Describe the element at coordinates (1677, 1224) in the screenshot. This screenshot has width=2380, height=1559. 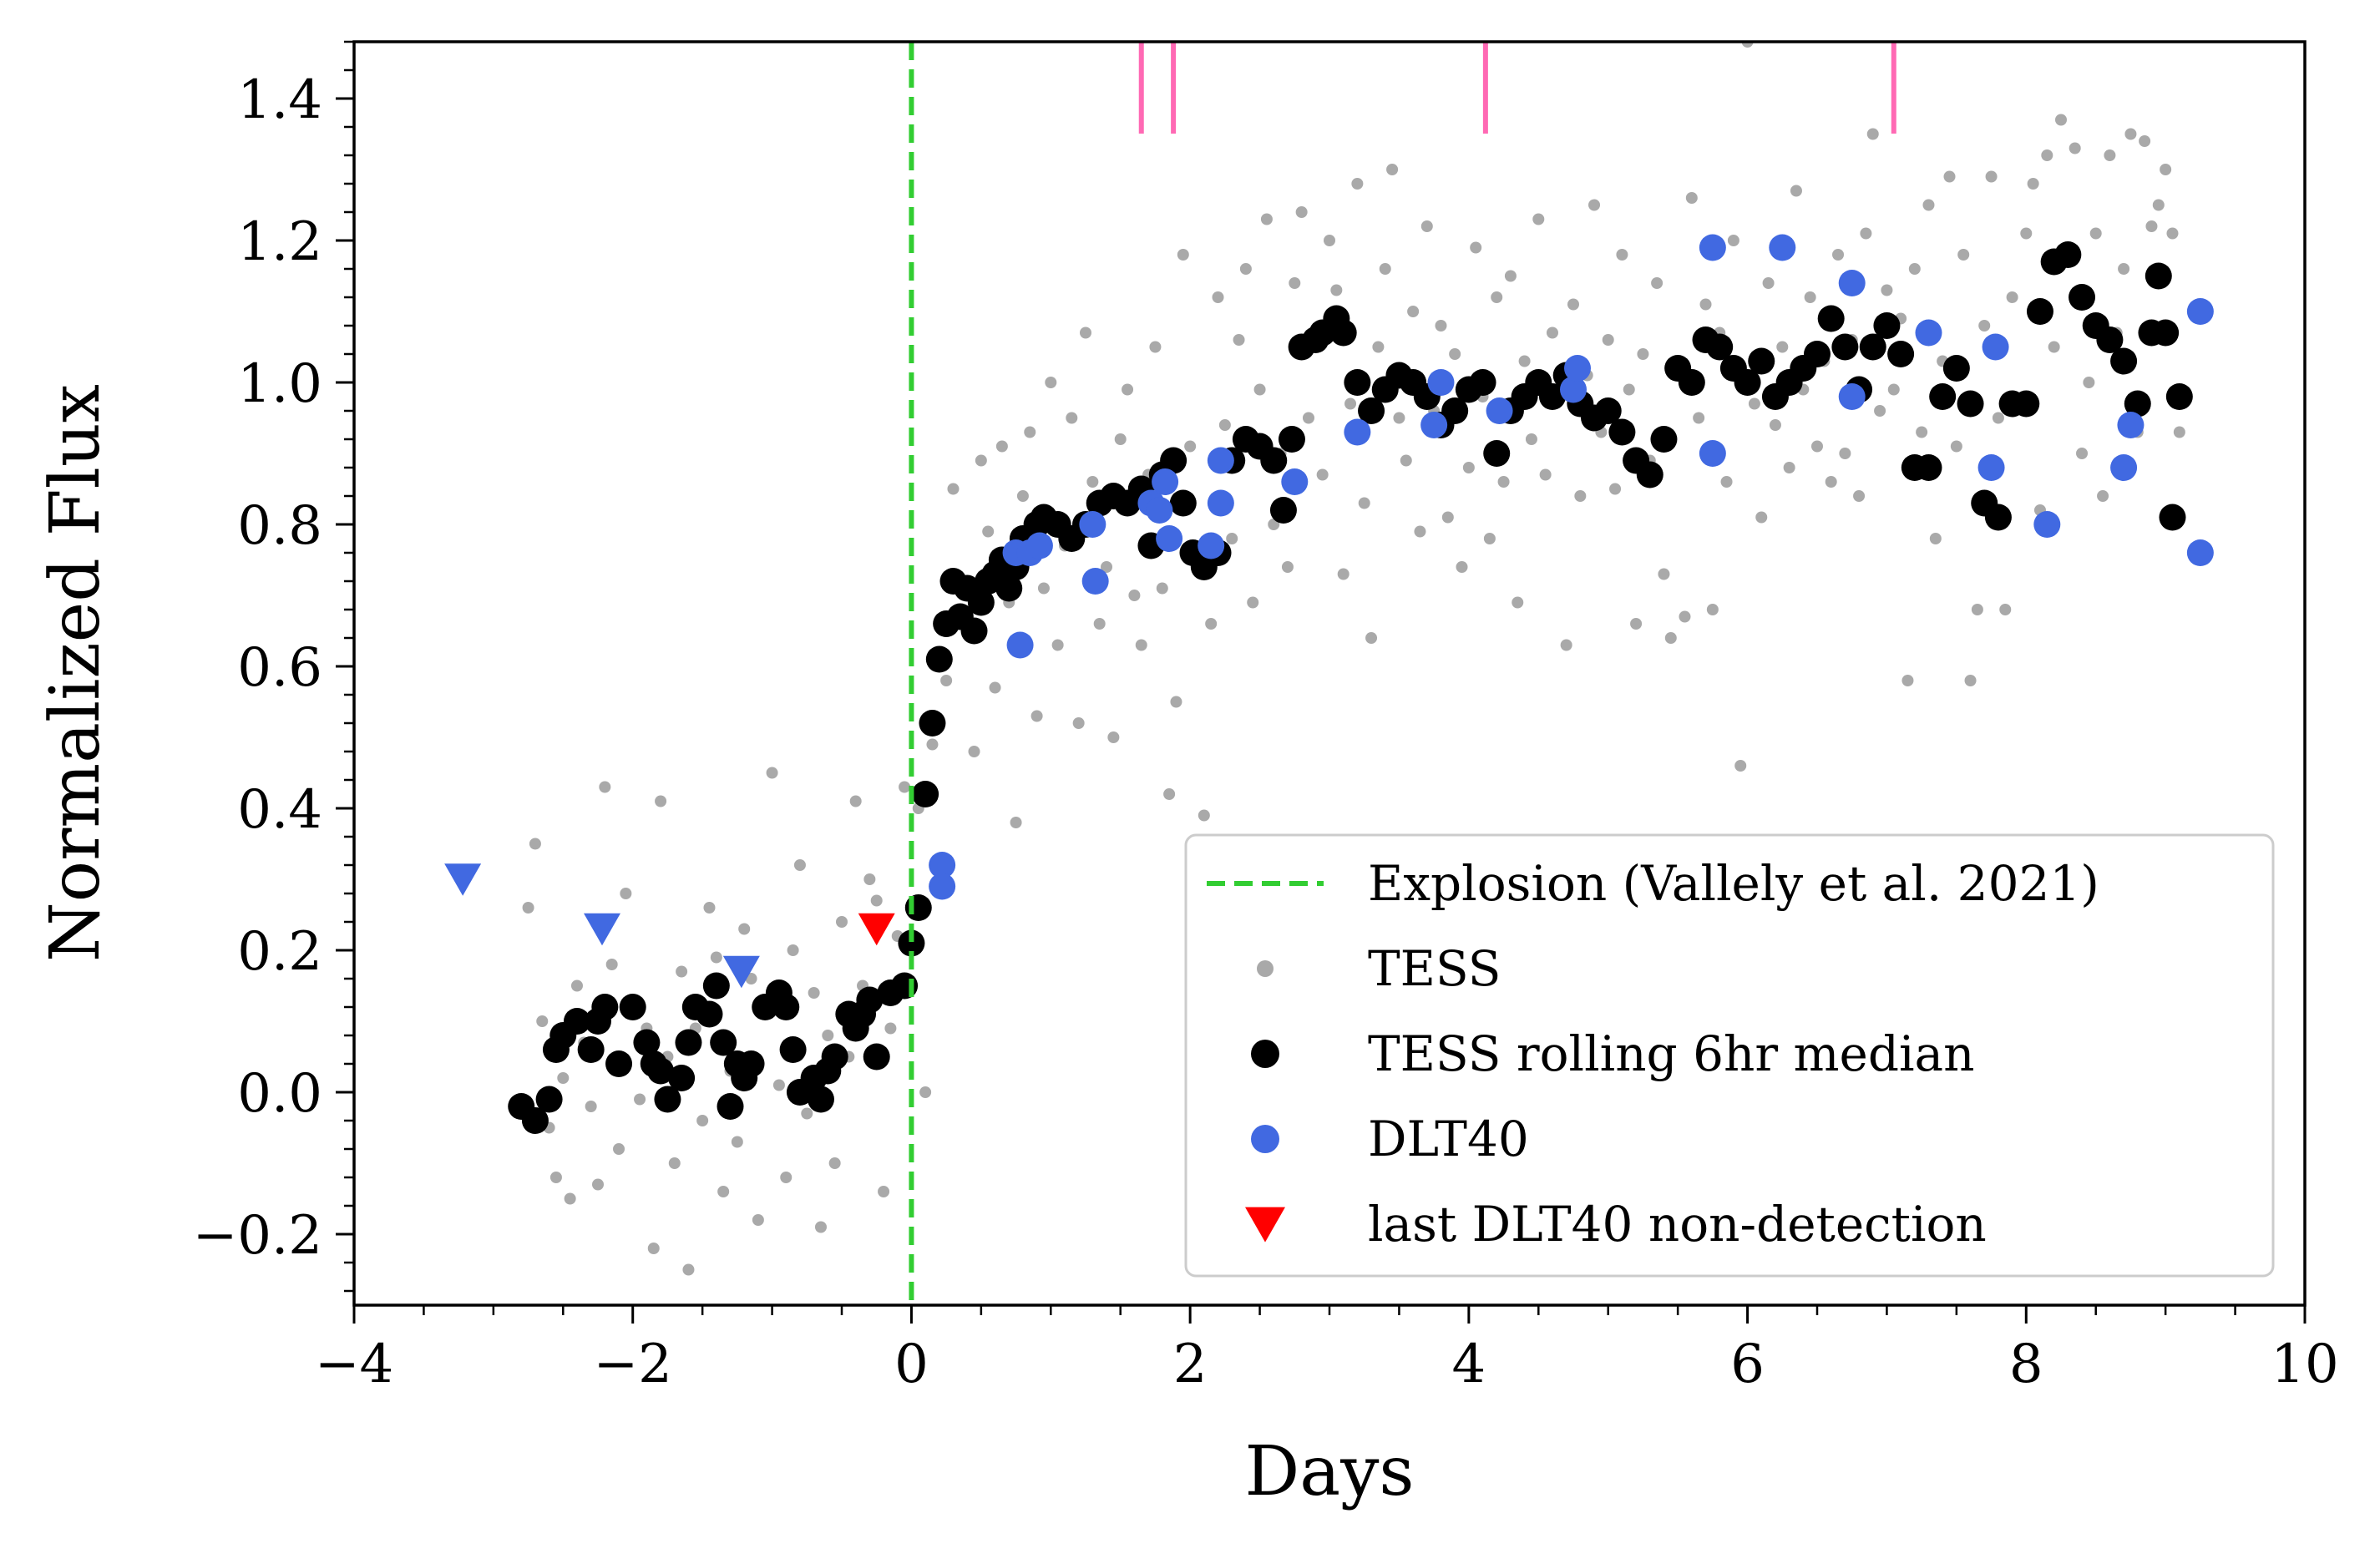
I see `legend-label-last-dlt40-non-detection: last DLT40 non-detection` at that location.